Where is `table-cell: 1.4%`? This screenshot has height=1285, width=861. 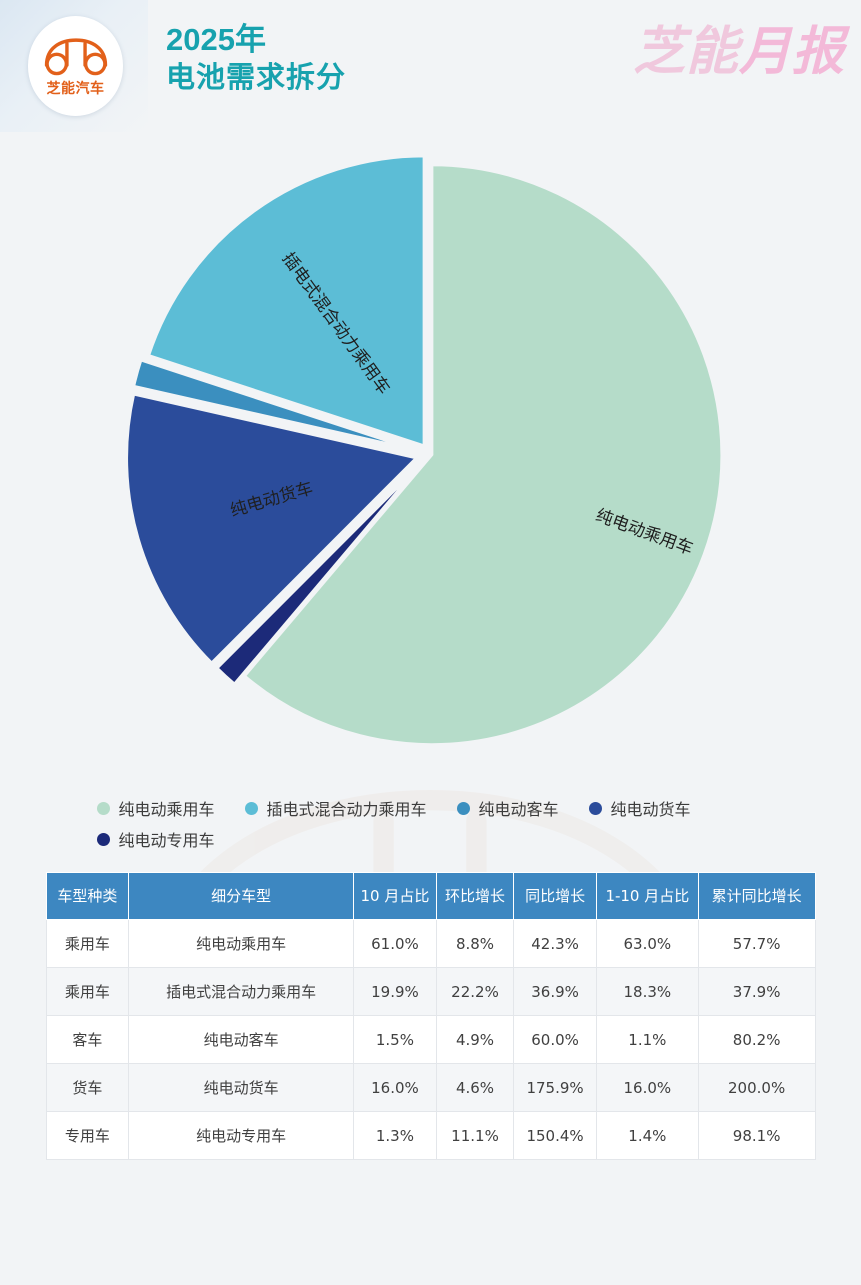
table-cell: 1.4% is located at coordinates (647, 1136).